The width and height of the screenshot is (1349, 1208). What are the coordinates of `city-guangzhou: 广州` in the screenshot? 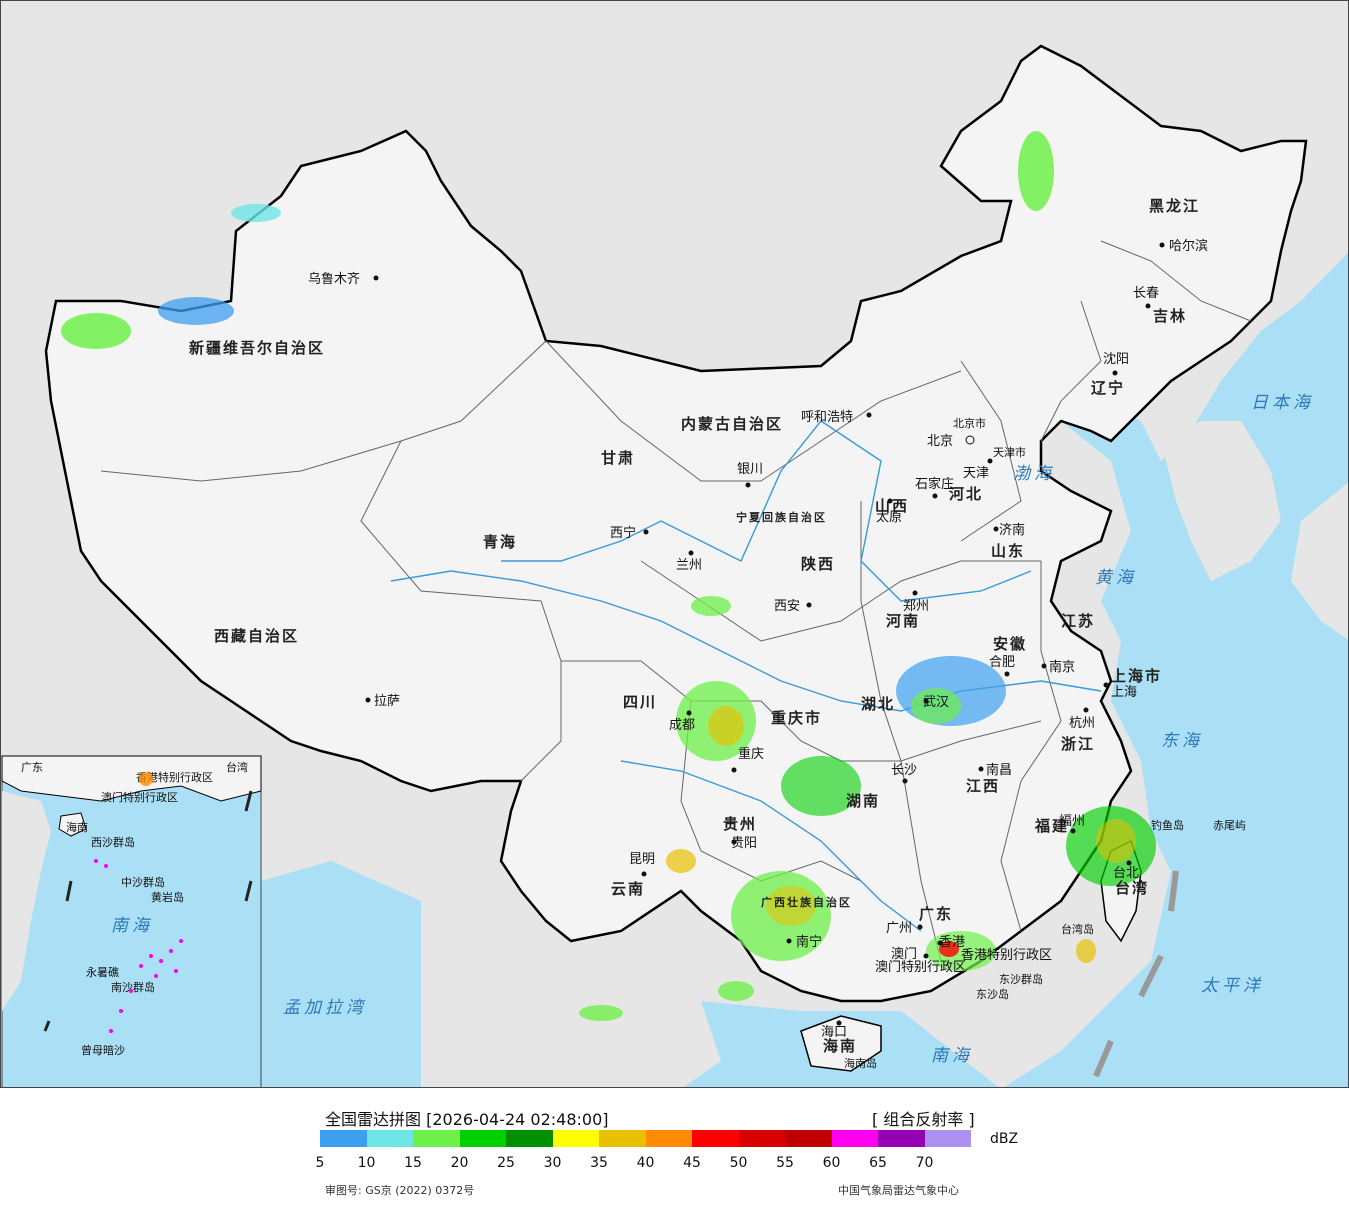 It's located at (899, 928).